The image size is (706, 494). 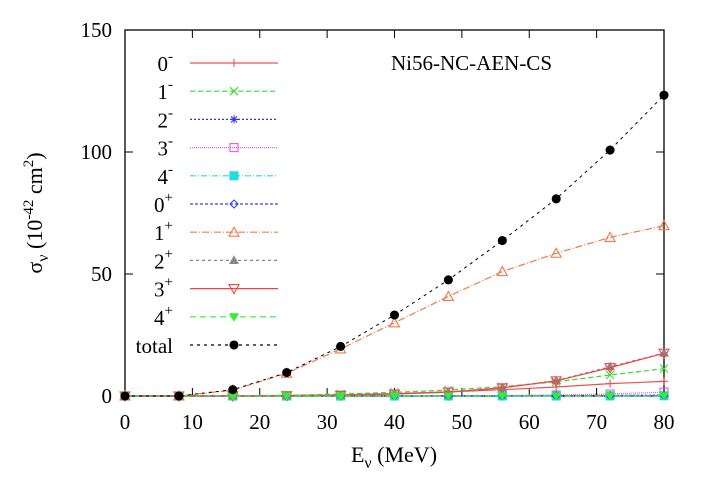 I want to click on y-tick-label: 150, so click(x=97, y=30).